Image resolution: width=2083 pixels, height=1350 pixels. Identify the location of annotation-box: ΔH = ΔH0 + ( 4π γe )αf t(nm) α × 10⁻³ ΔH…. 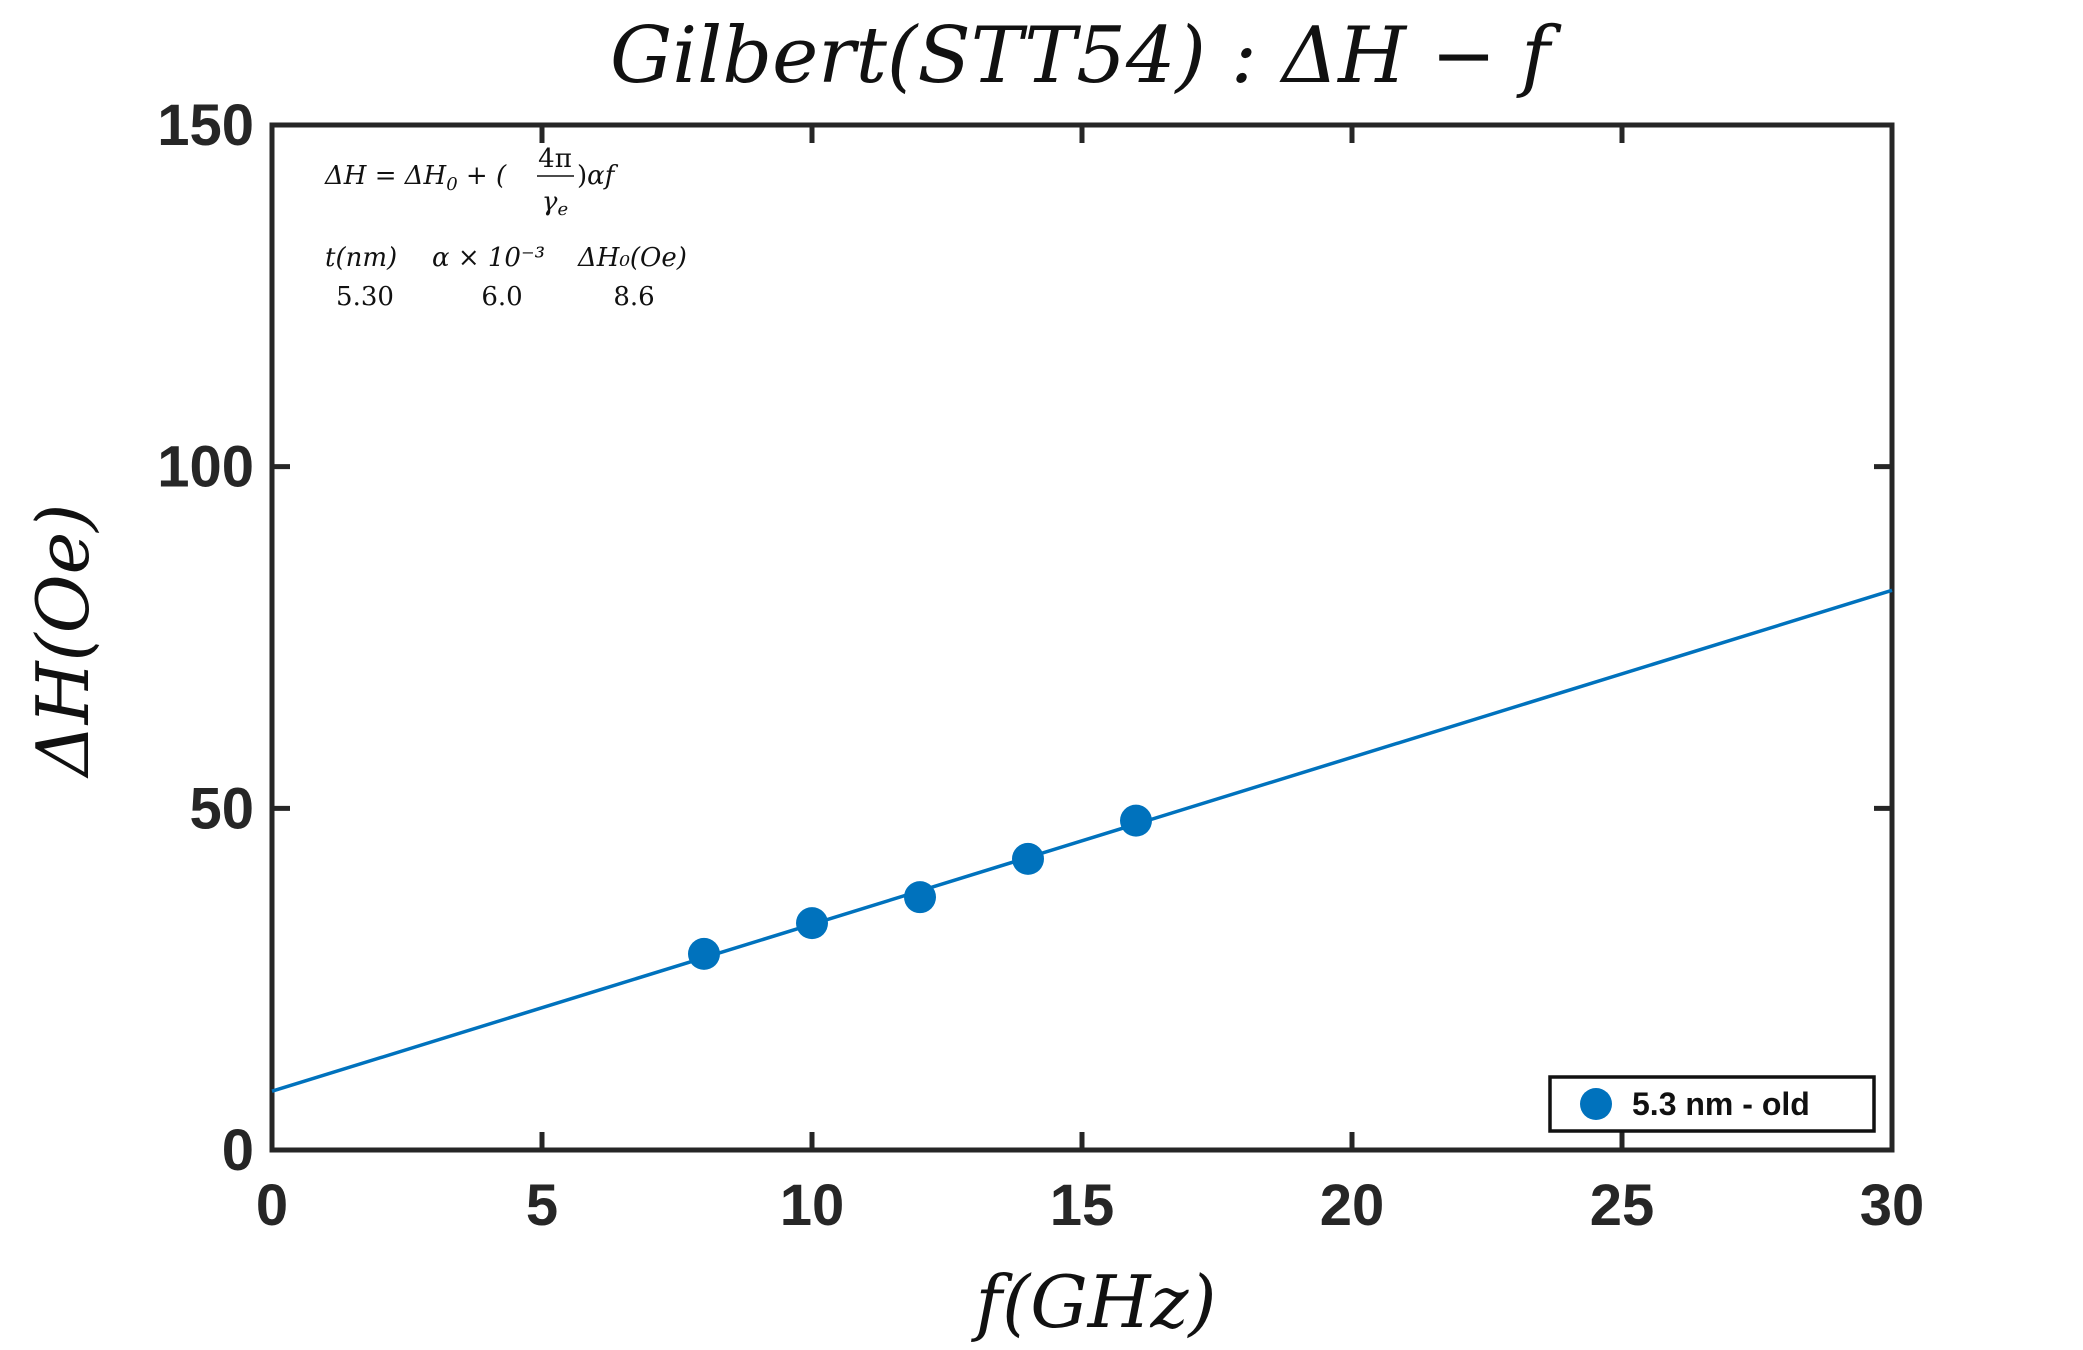
(505, 228).